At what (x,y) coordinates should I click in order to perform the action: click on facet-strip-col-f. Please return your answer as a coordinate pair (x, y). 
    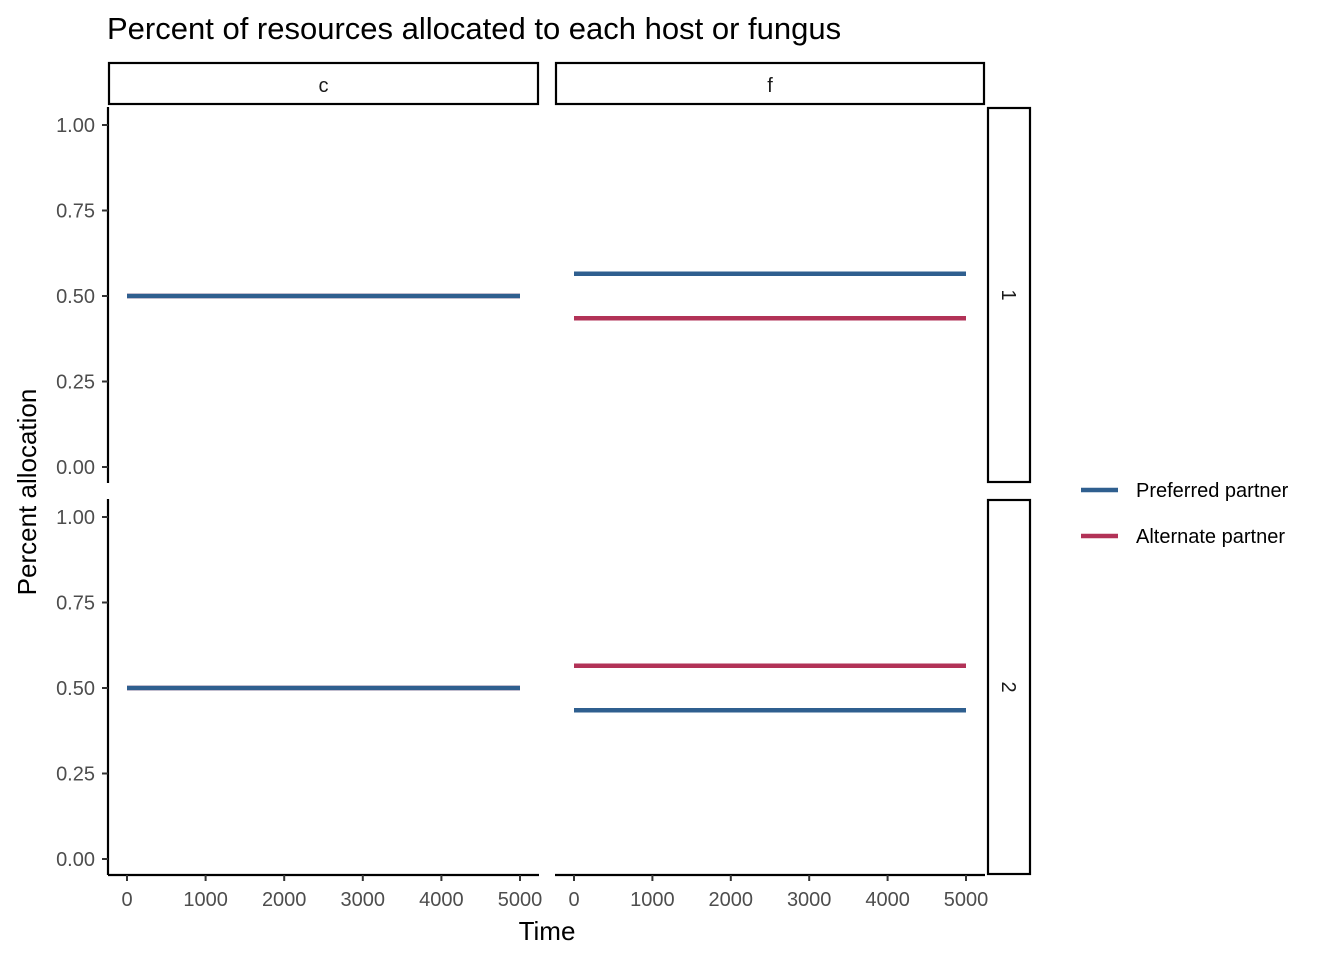
    Looking at the image, I should click on (770, 83).